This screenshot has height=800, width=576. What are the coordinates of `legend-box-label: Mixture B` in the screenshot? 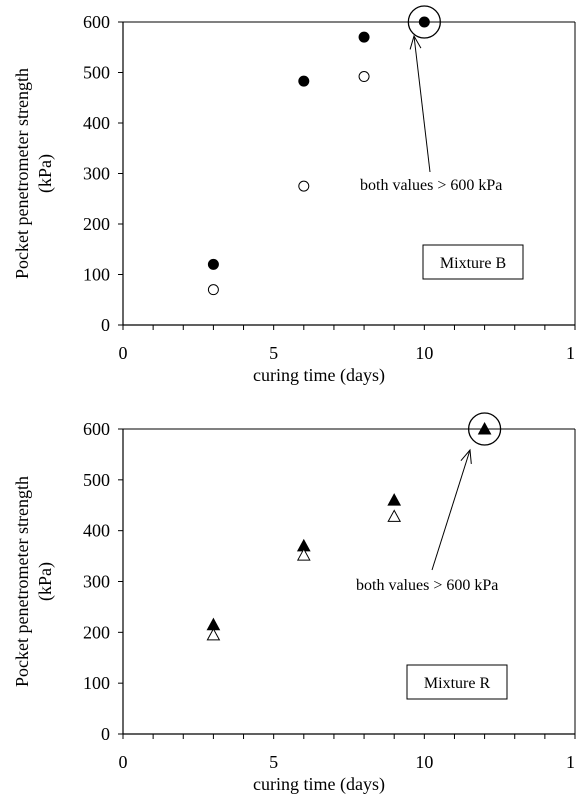 It's located at (473, 263).